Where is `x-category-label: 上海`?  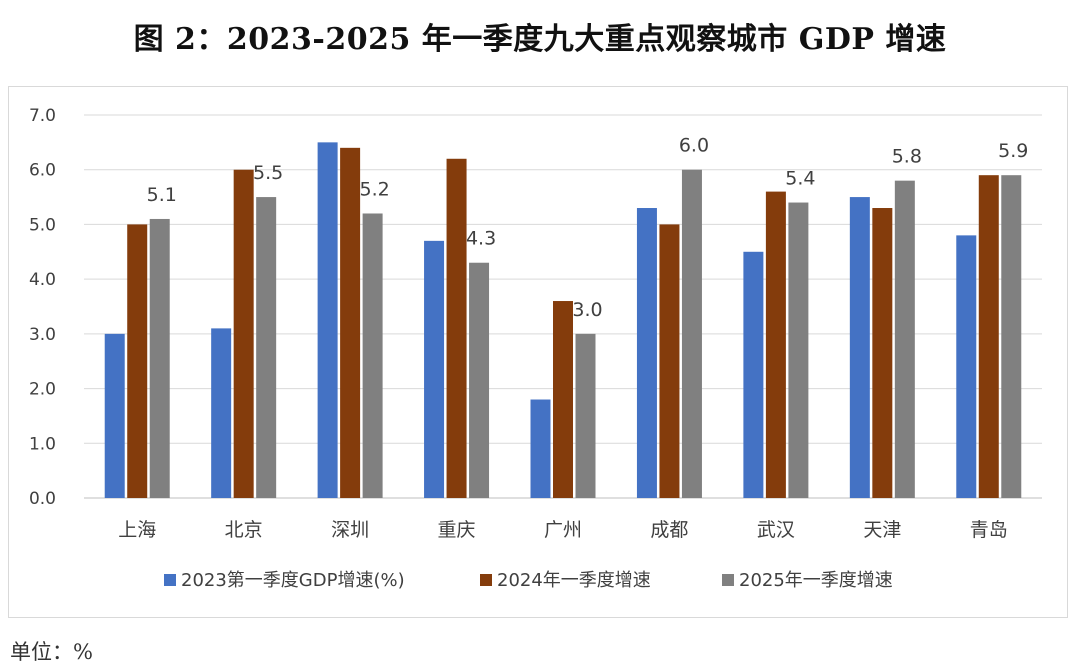 x-category-label: 上海 is located at coordinates (137, 530).